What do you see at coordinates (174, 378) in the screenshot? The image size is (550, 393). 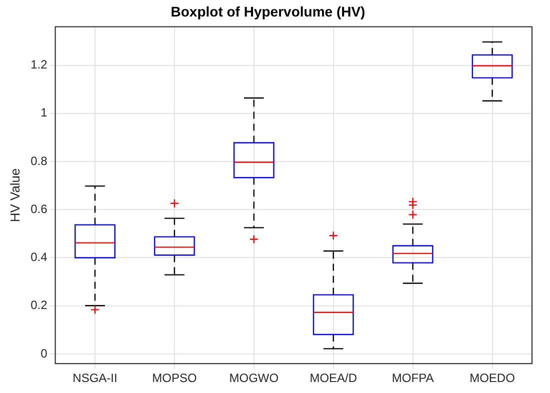 I see `x-tick-label: MOPSO` at bounding box center [174, 378].